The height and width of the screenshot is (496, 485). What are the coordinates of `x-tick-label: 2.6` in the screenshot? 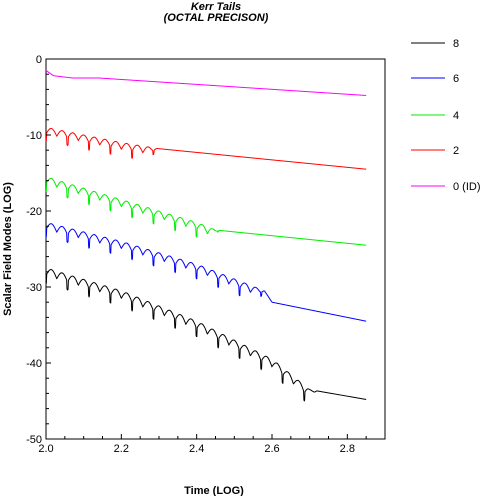 It's located at (271, 449).